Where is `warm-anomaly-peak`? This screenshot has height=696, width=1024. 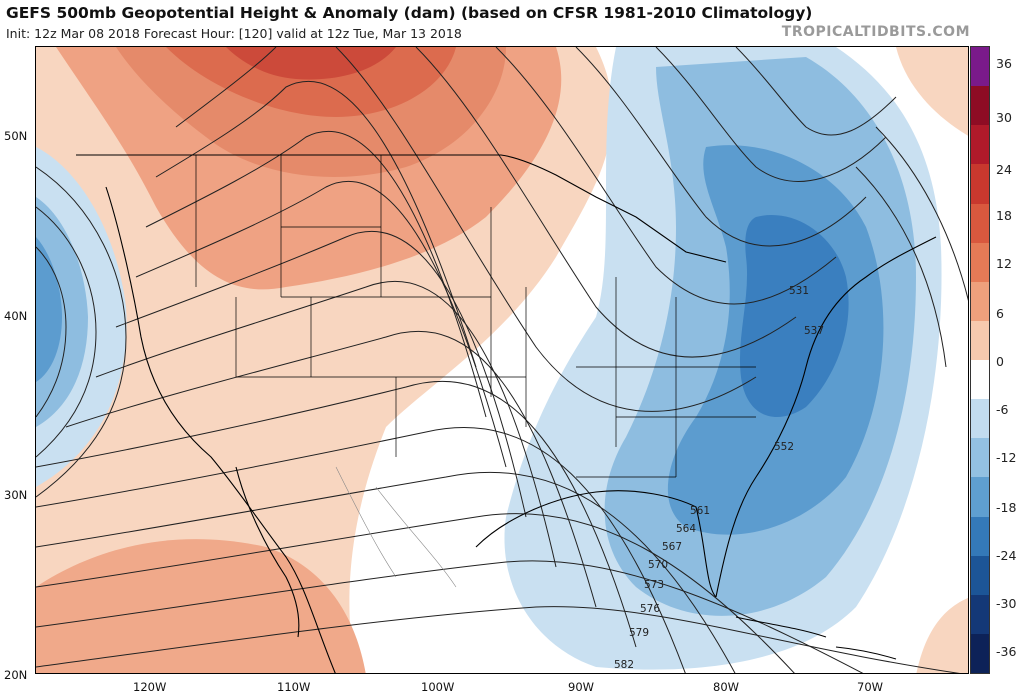 warm-anomaly-peak is located at coordinates (311, 63).